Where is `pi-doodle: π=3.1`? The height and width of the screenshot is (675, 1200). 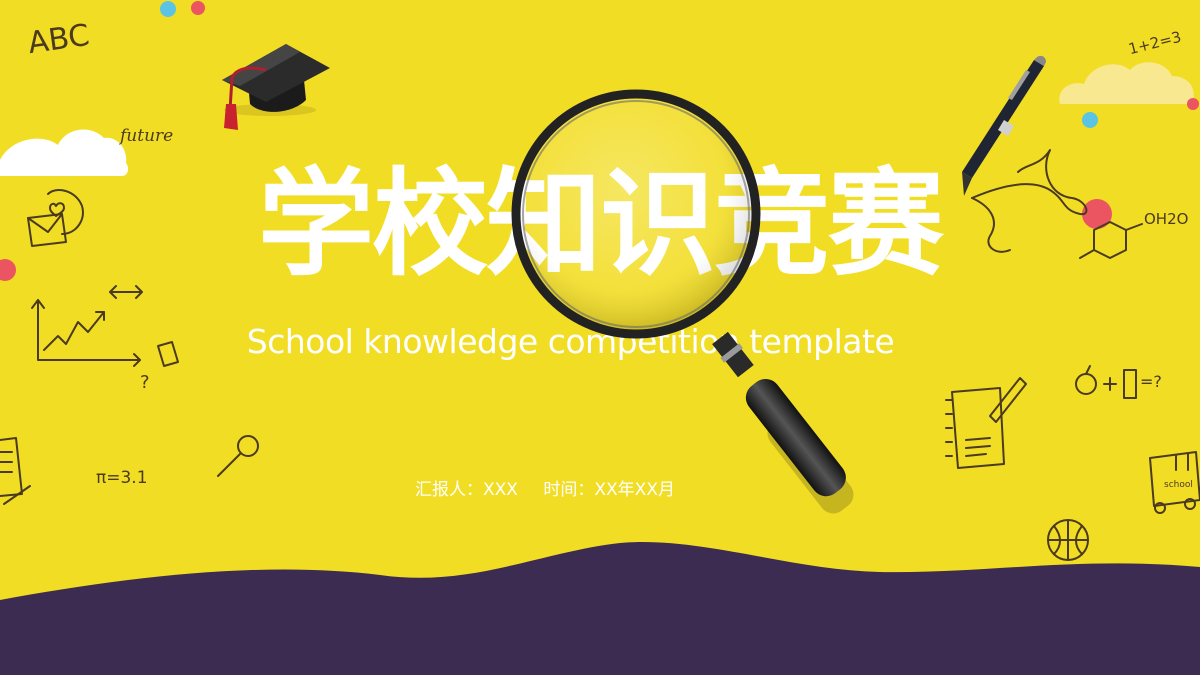 pi-doodle: π=3.1 is located at coordinates (122, 478).